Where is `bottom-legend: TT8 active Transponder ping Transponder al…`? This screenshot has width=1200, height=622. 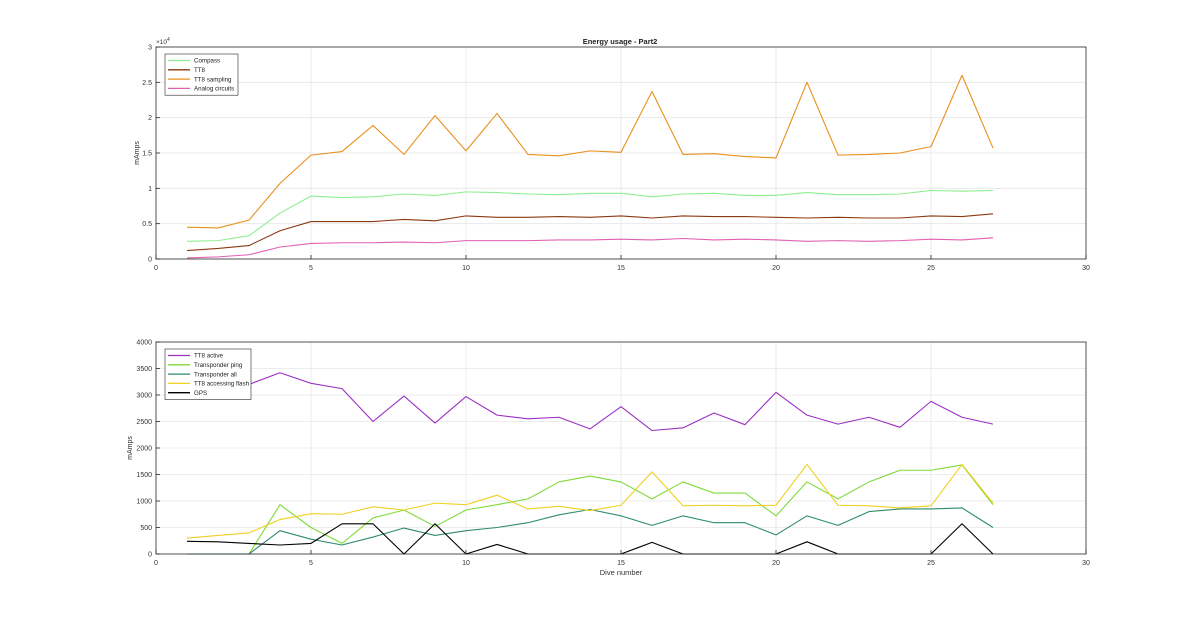 bottom-legend: TT8 active Transponder ping Transponder al… is located at coordinates (208, 374).